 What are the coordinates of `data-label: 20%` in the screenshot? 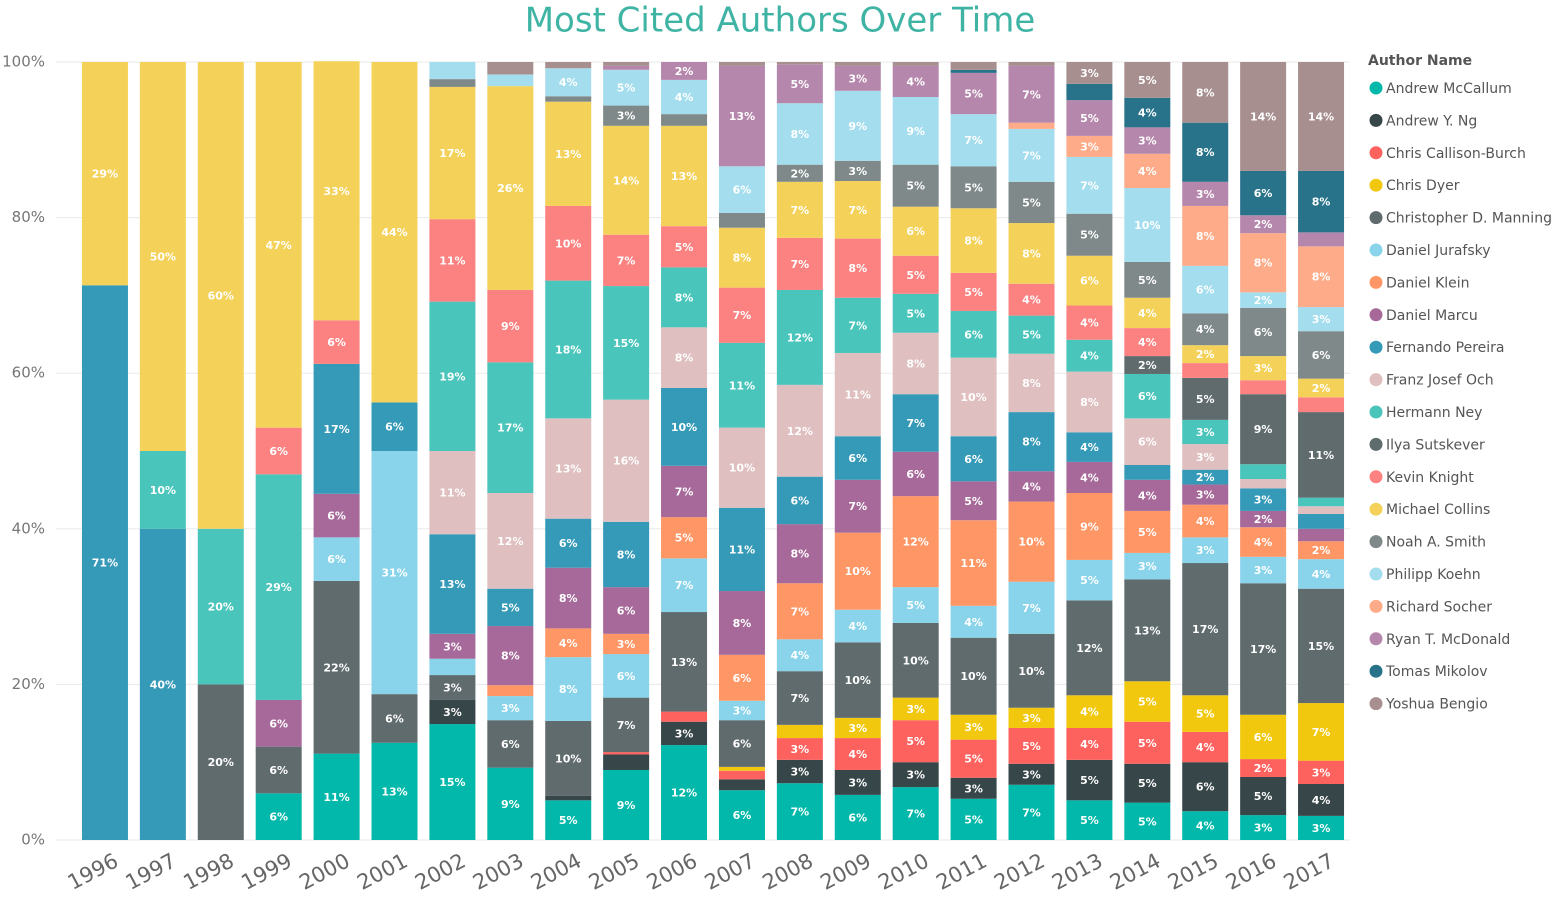 It's located at (221, 762).